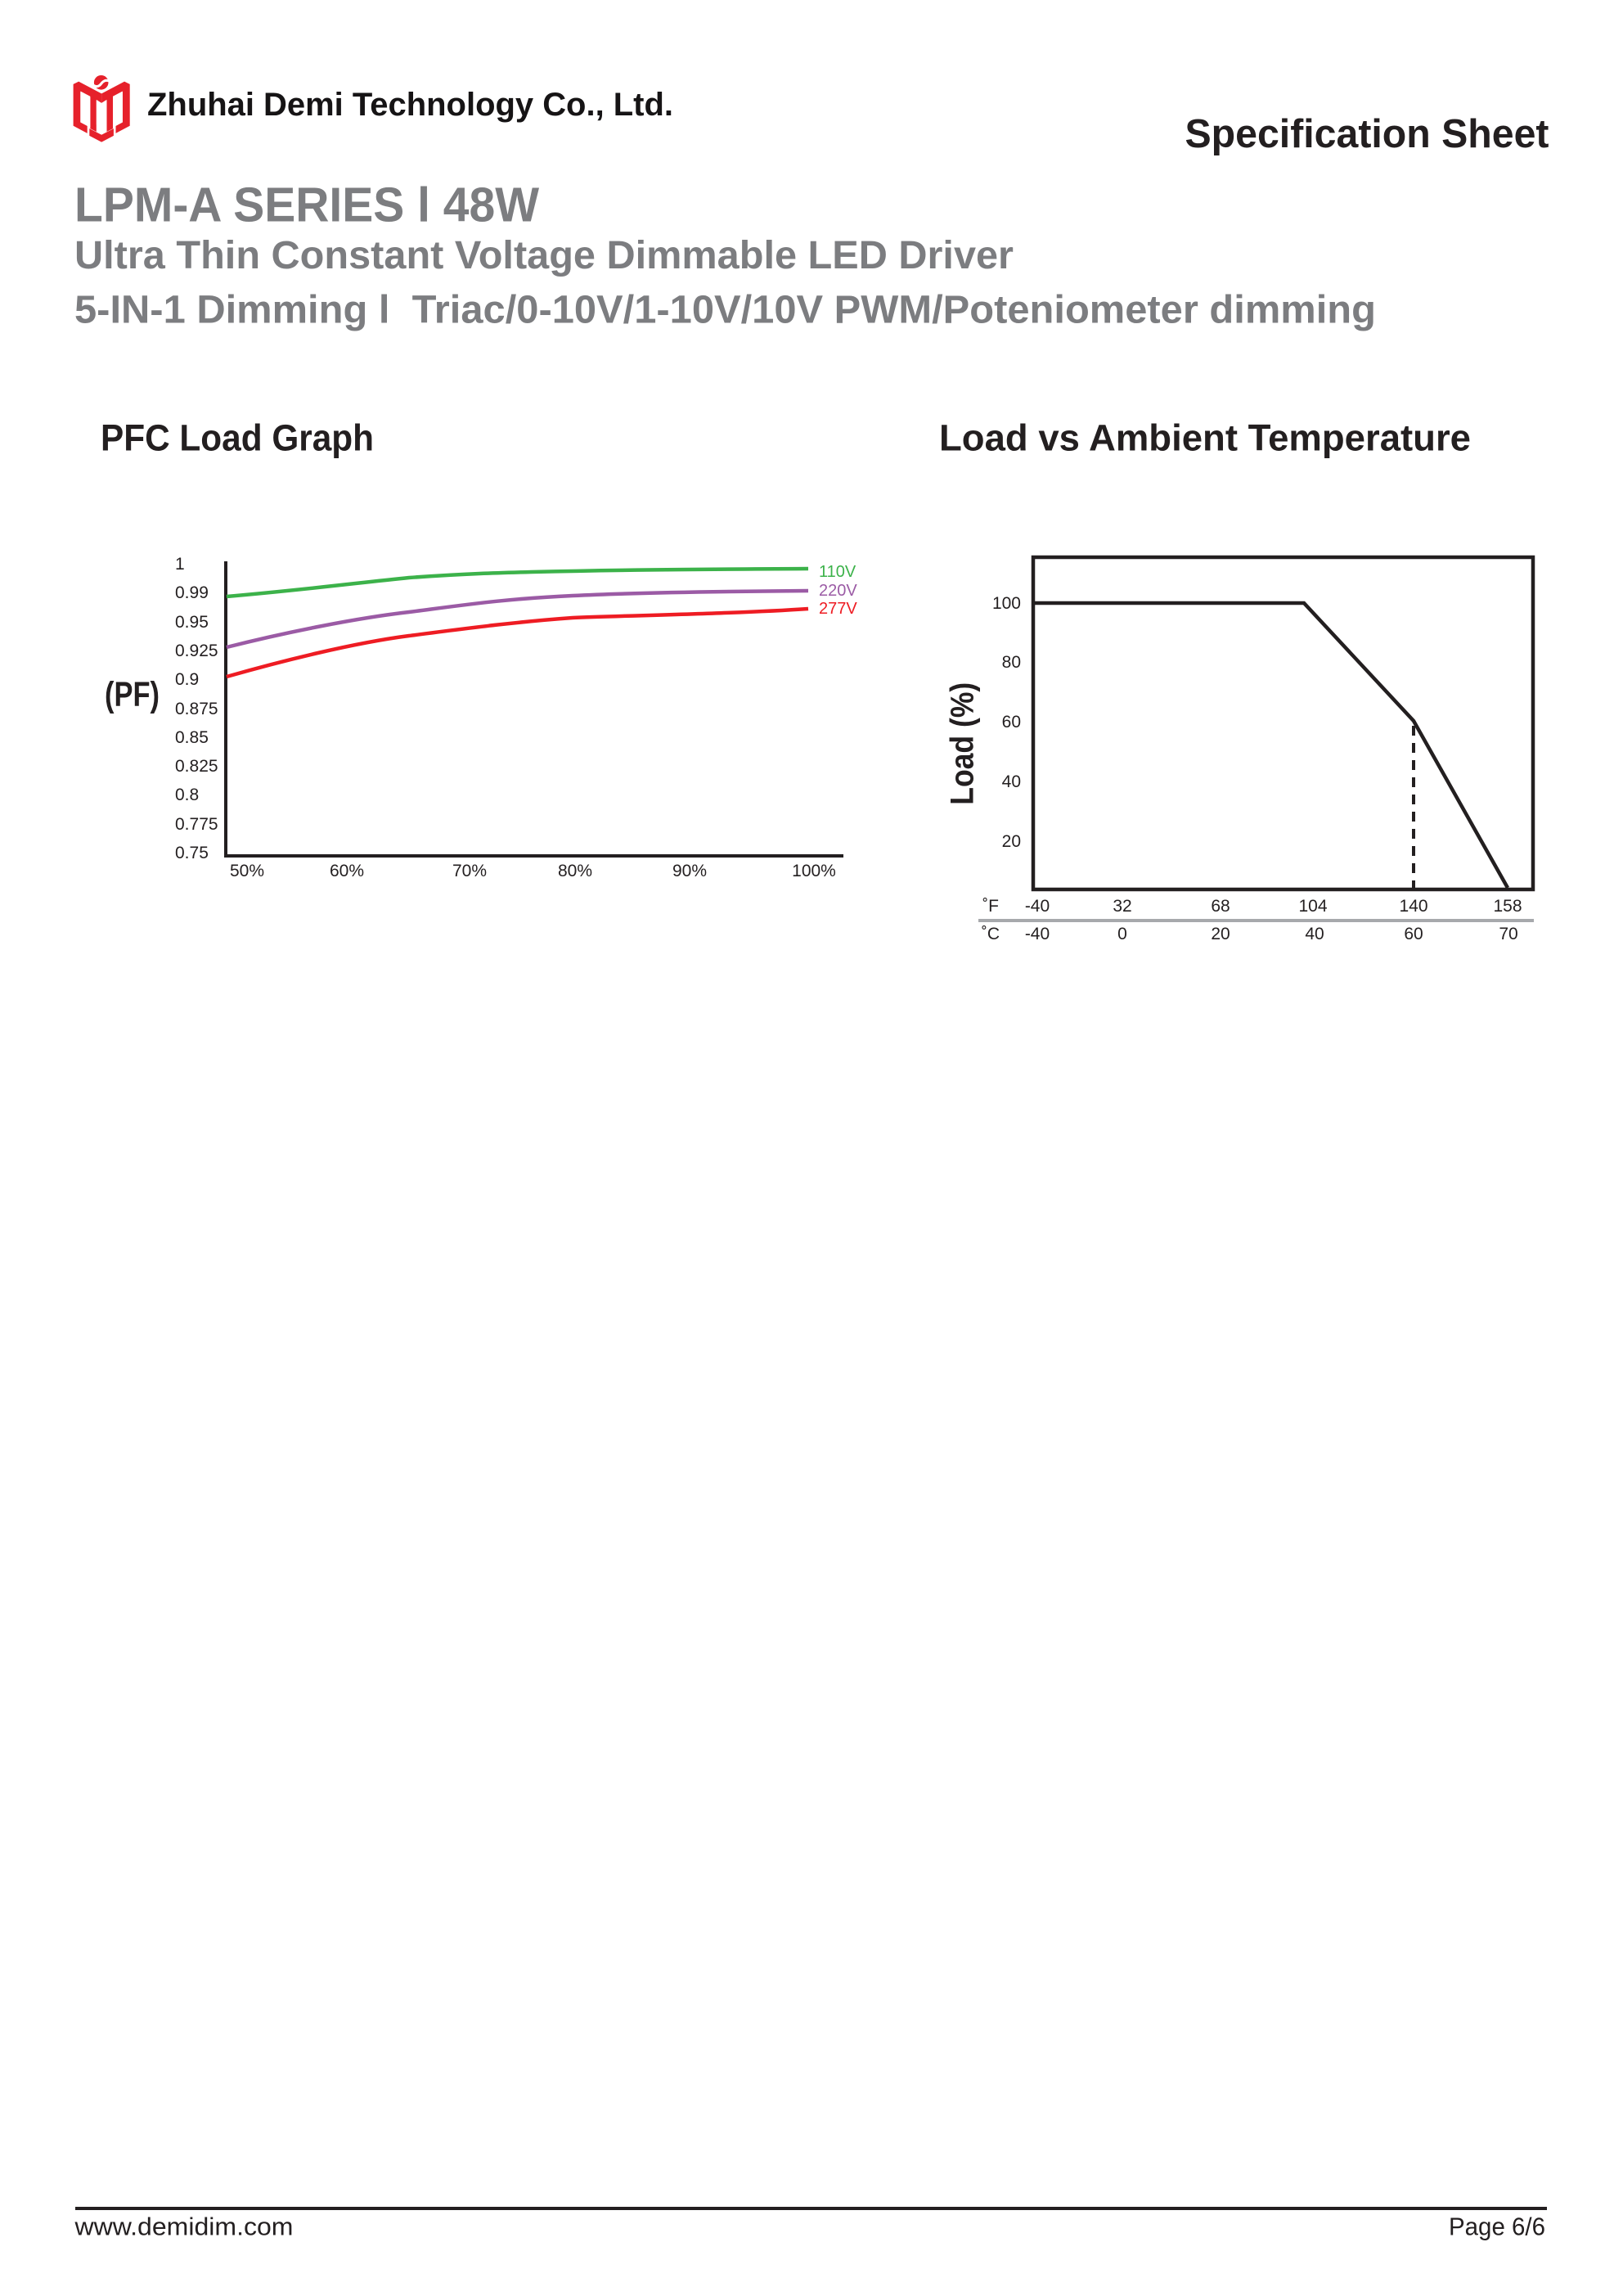 The image size is (1623, 2296). I want to click on svg-text: 90%, so click(689, 871).